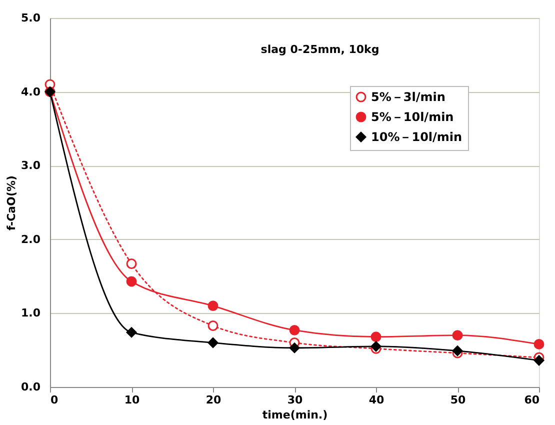 The width and height of the screenshot is (555, 425). I want to click on legend-label: 10%－10l/min, so click(416, 137).